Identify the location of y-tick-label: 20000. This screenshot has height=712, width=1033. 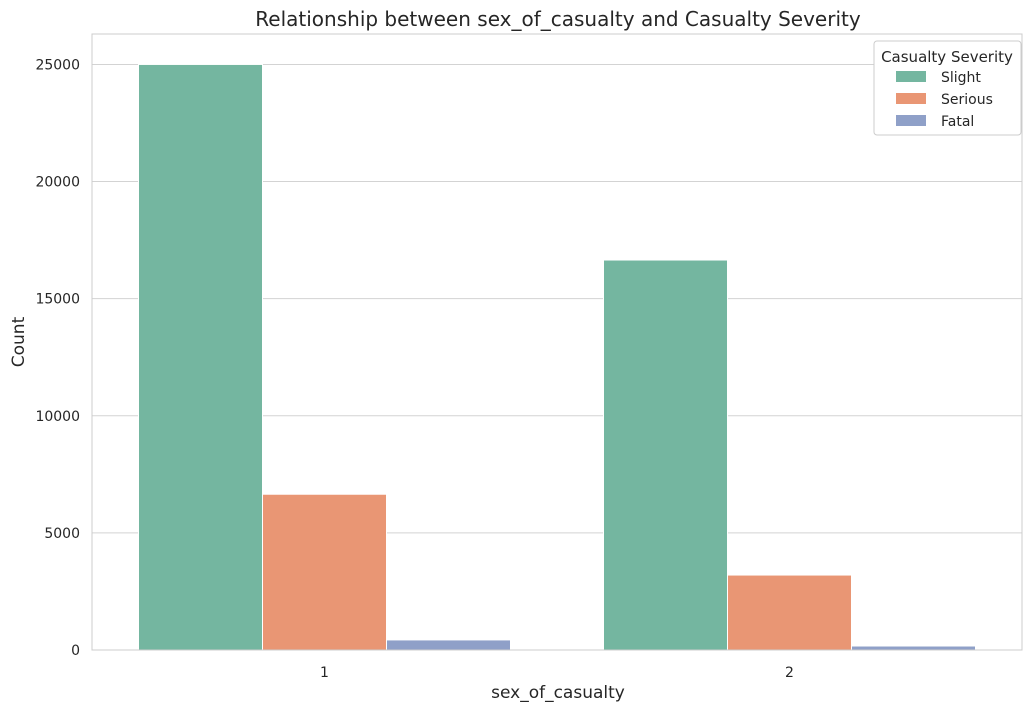
(57, 183).